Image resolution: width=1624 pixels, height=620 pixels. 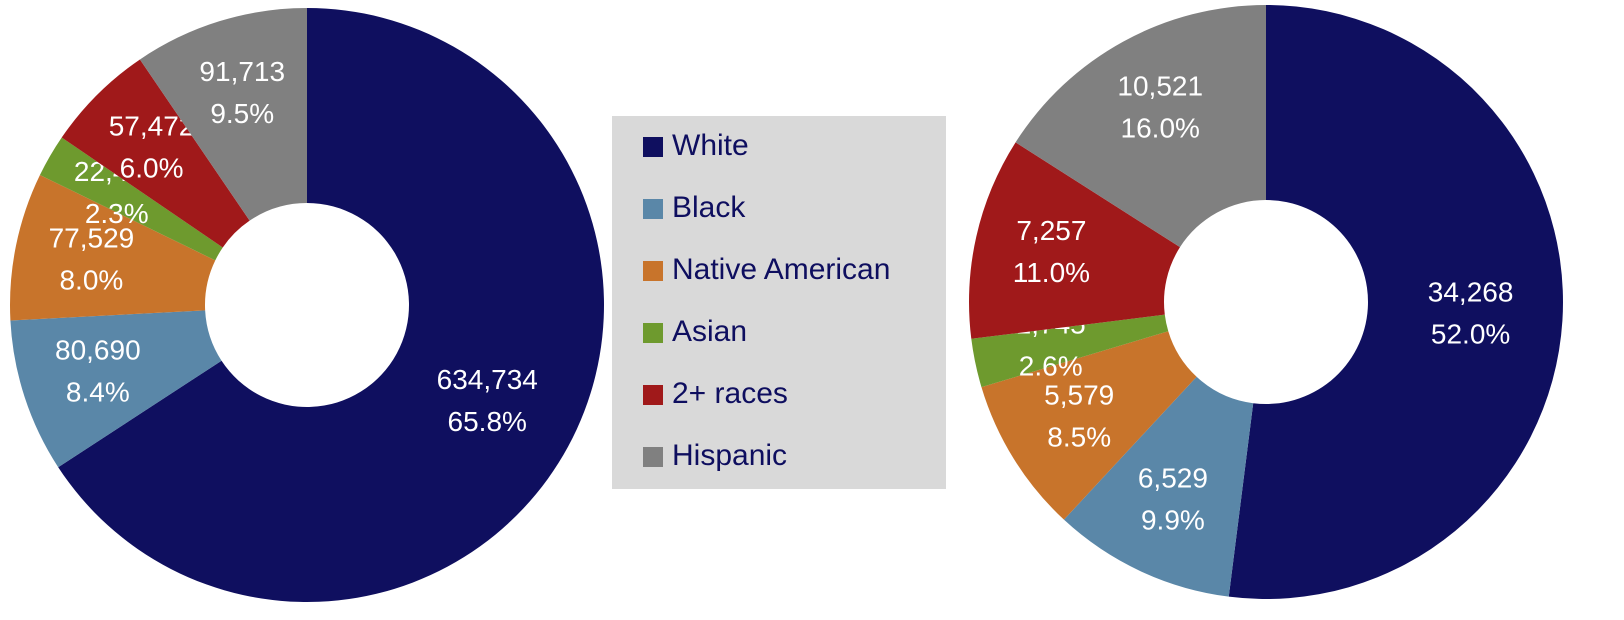 What do you see at coordinates (781, 269) in the screenshot?
I see `legend-label: Native American` at bounding box center [781, 269].